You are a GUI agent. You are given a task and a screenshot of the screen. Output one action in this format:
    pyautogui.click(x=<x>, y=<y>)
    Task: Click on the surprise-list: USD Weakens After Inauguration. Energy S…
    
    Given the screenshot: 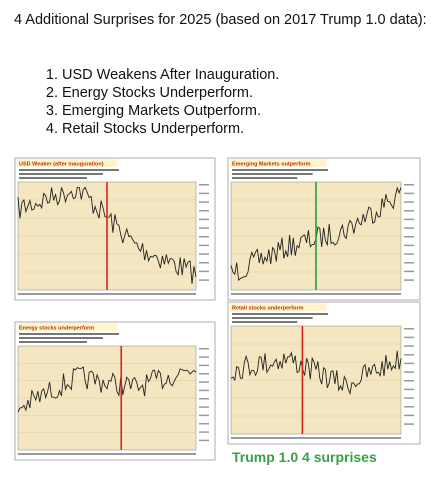 What is the action you would take?
    pyautogui.click(x=157, y=102)
    